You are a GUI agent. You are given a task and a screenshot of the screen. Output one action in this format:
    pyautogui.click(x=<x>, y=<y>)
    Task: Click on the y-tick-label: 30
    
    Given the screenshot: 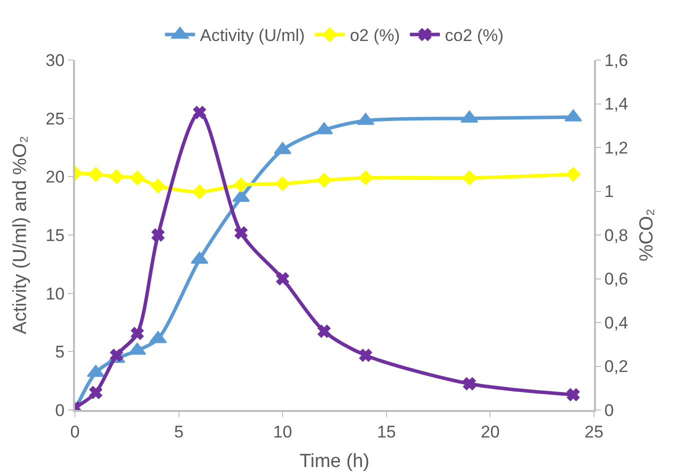 What is the action you would take?
    pyautogui.click(x=55, y=60)
    